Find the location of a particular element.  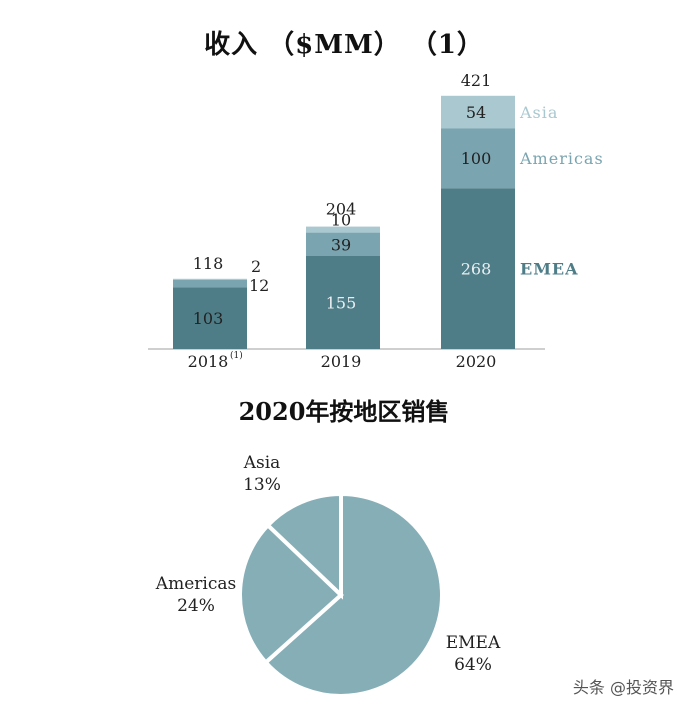

bar-americas-2018 is located at coordinates (210, 284).